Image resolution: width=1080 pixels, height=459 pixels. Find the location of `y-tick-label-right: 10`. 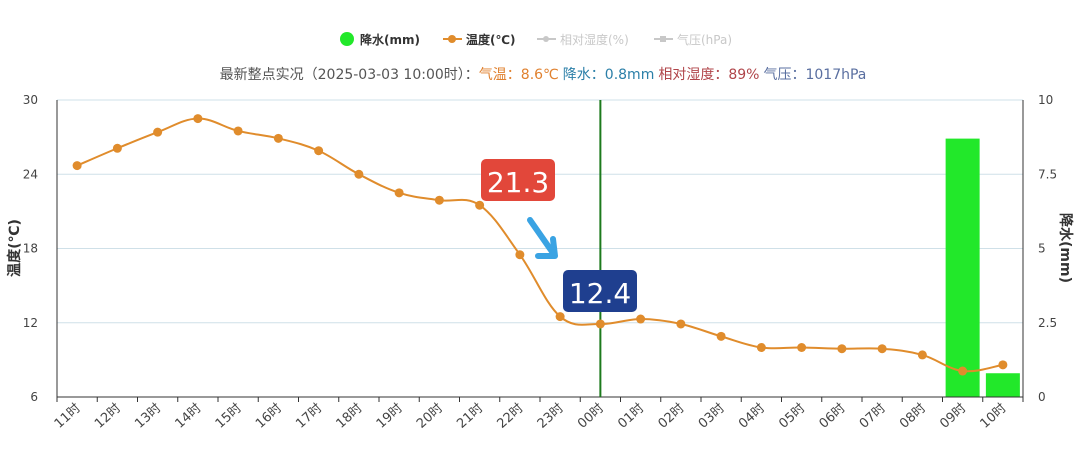

y-tick-label-right: 10 is located at coordinates (1045, 100).